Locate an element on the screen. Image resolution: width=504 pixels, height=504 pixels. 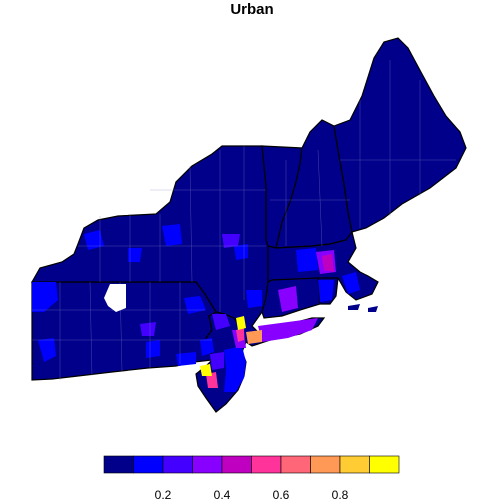
county-orange is located at coordinates (254, 337).